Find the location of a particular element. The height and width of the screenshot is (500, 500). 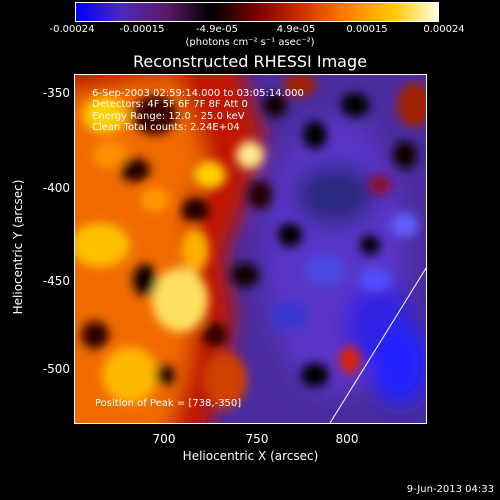

y-tick-label: -400 is located at coordinates (56, 188).